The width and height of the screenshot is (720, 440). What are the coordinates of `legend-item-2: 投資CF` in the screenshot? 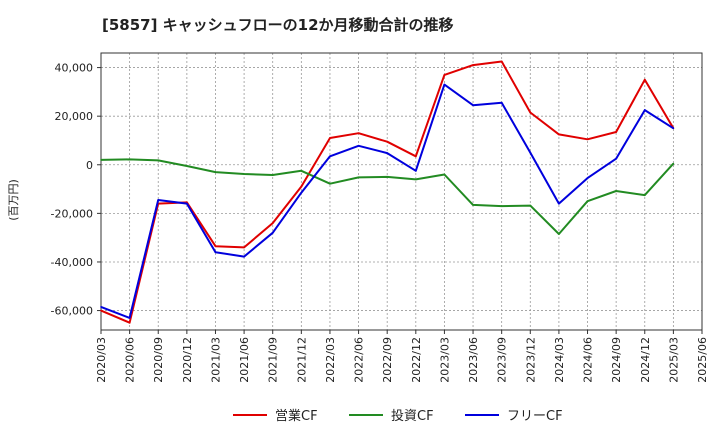 It's located at (391, 416).